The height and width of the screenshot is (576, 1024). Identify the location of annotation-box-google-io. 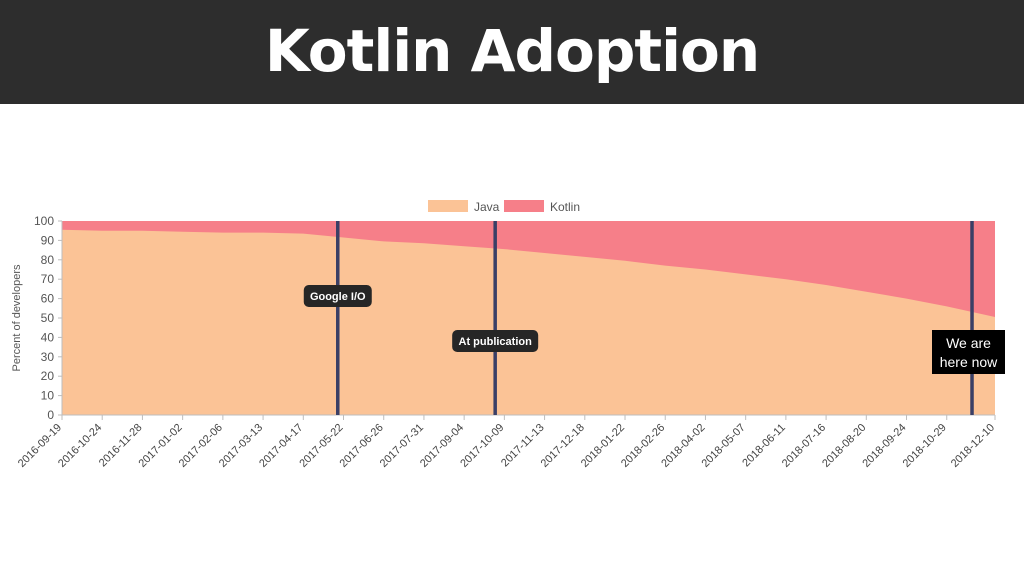
(337, 296).